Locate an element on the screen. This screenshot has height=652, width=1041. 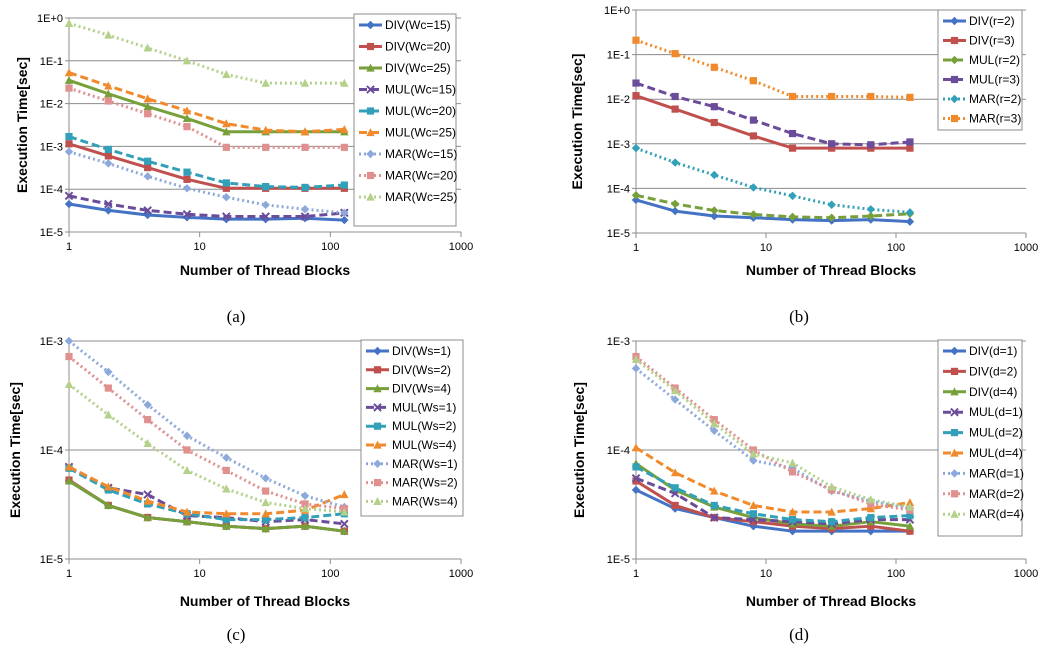
legend-label: MUL(r=3) is located at coordinates (994, 80).